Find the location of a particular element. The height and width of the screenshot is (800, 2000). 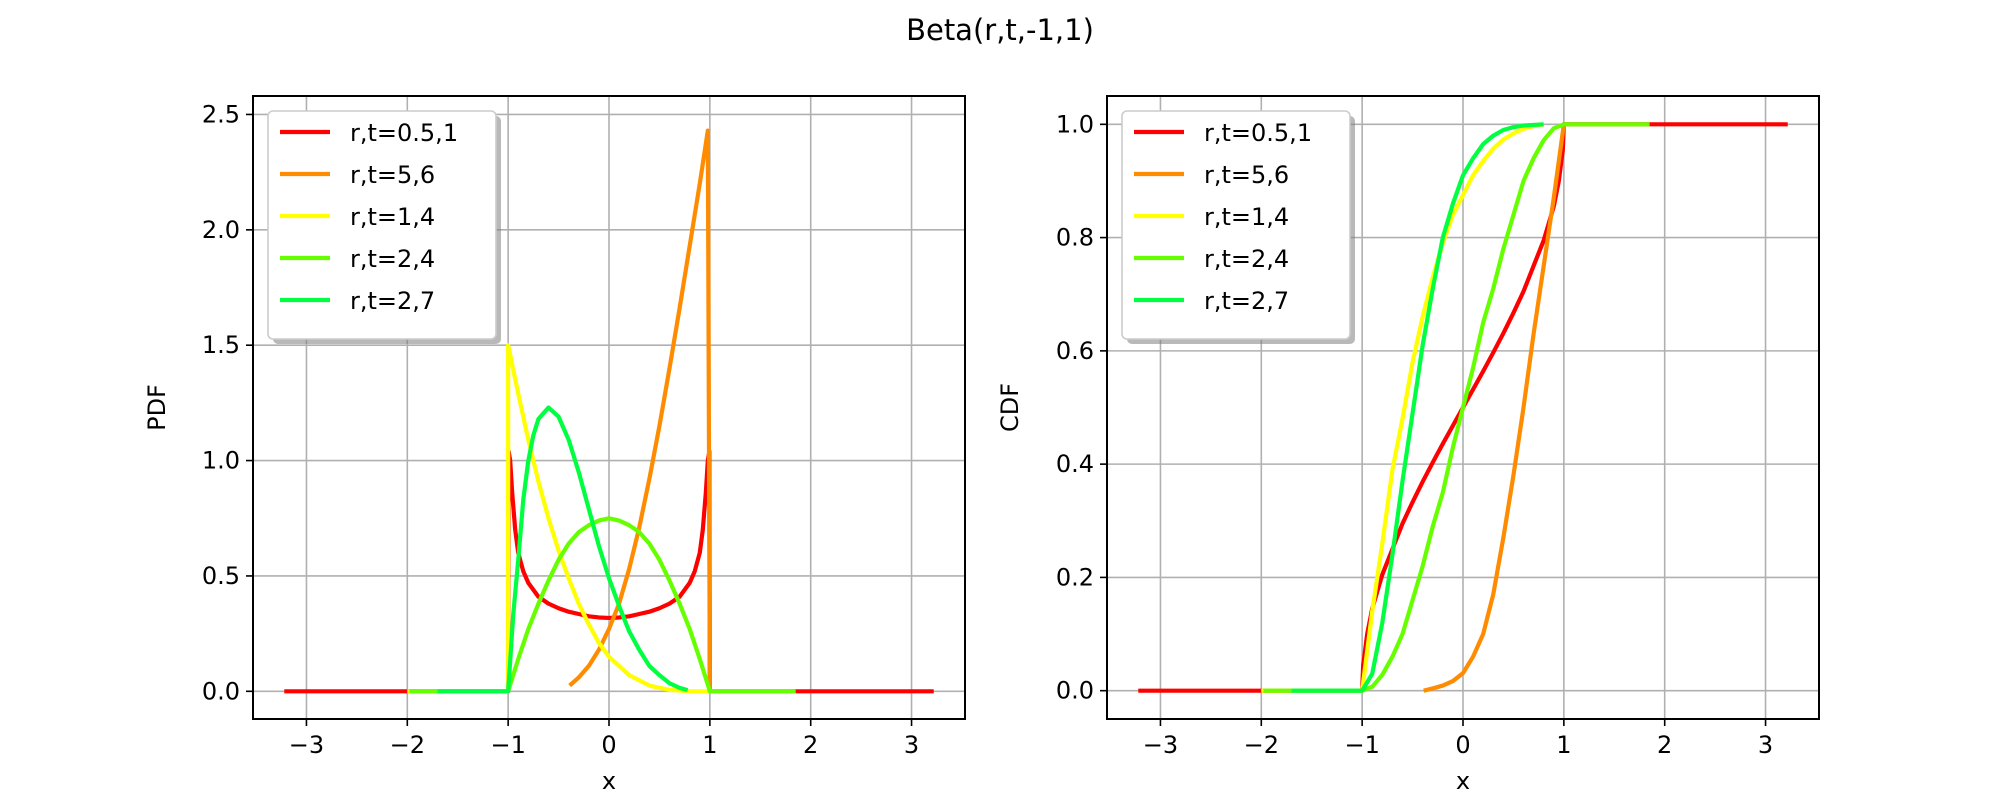

y-tick-label: 0.5 is located at coordinates (221, 576).